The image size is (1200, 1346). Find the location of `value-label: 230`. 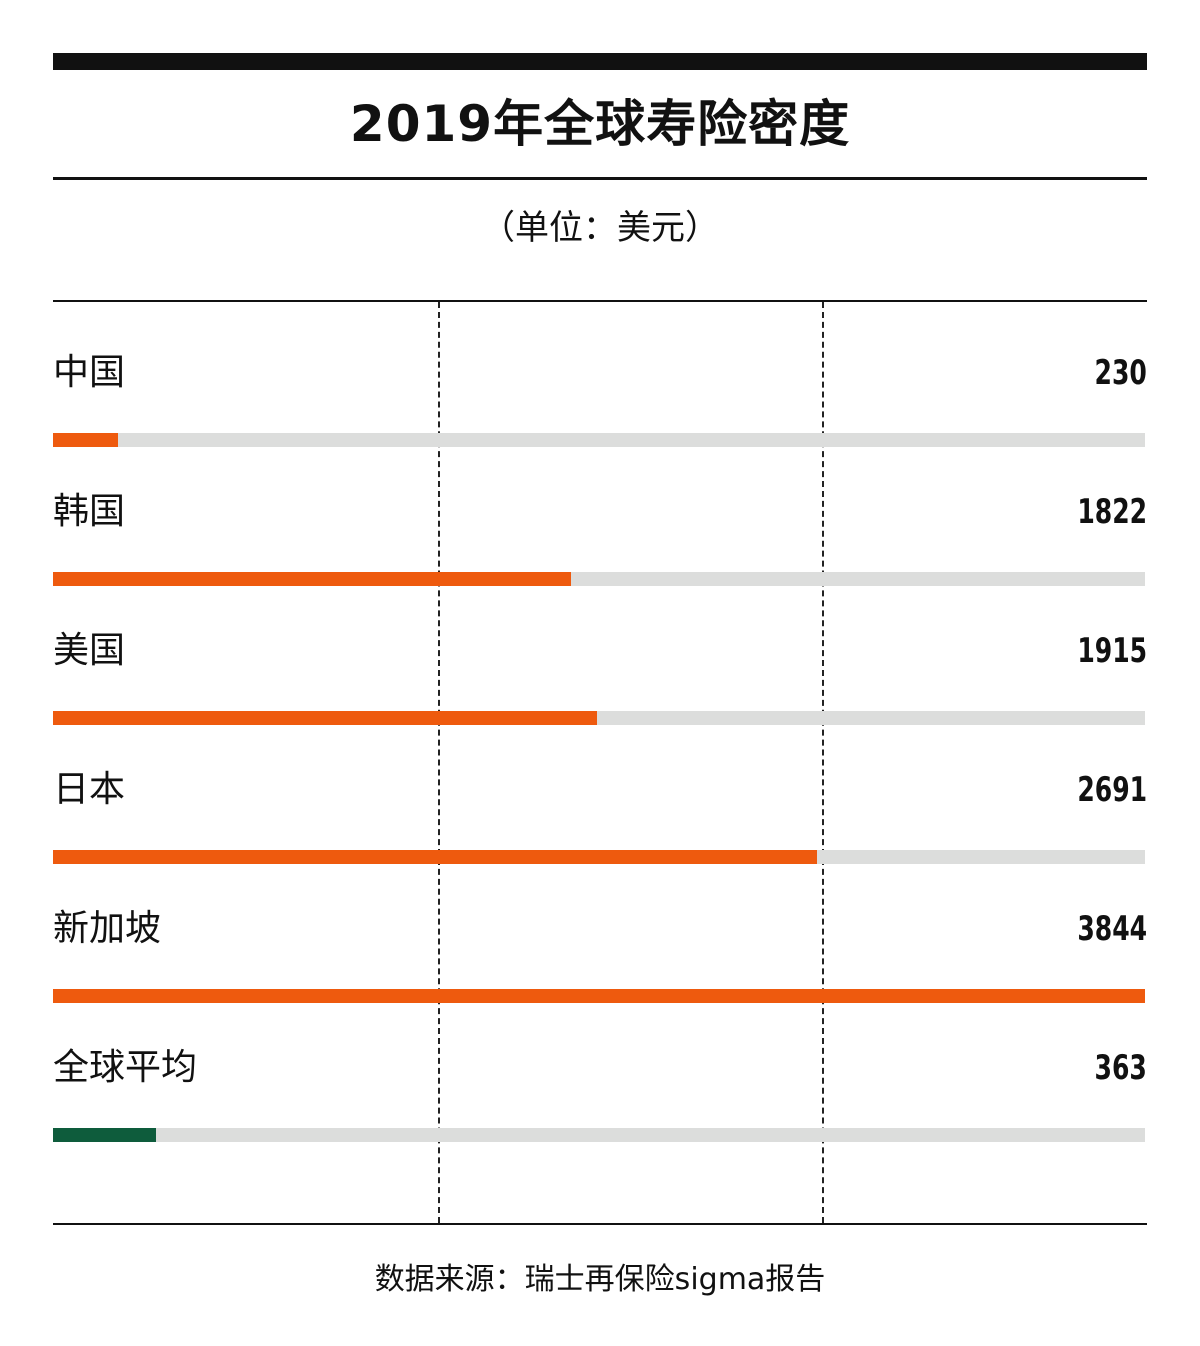

value-label: 230 is located at coordinates (1120, 373).